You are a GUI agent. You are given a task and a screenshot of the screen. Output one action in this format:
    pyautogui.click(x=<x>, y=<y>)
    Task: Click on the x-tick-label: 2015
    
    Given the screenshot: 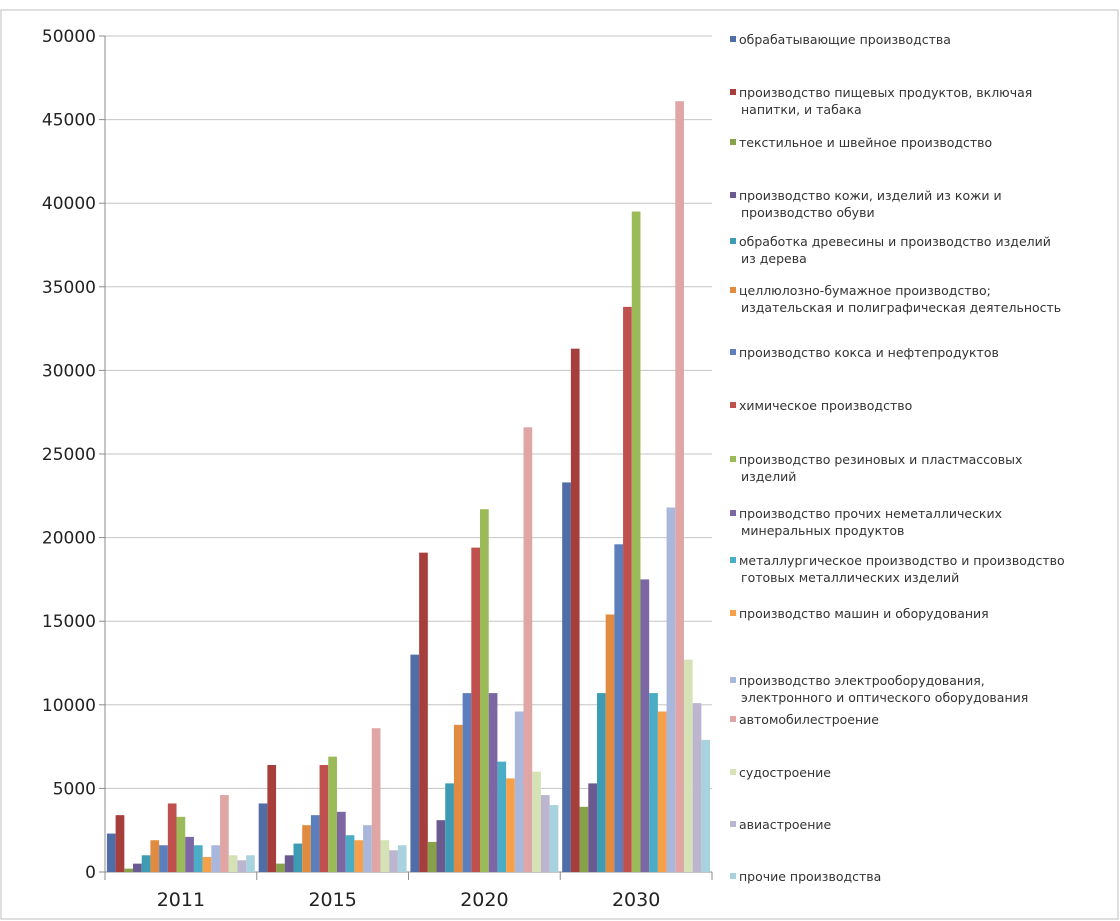 What is the action you would take?
    pyautogui.click(x=332, y=900)
    